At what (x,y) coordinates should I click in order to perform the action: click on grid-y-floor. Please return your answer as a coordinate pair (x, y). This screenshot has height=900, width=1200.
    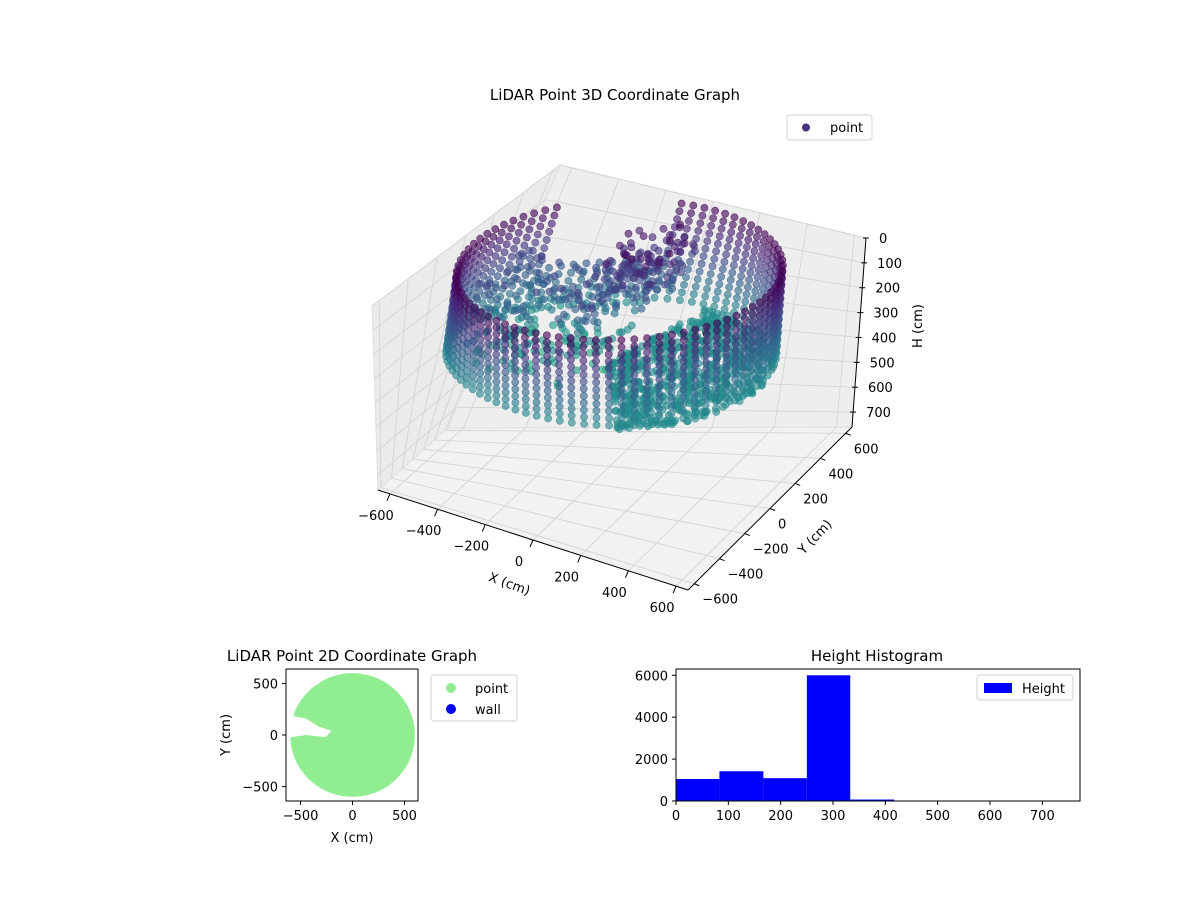
    Looking at the image, I should click on (555, 518).